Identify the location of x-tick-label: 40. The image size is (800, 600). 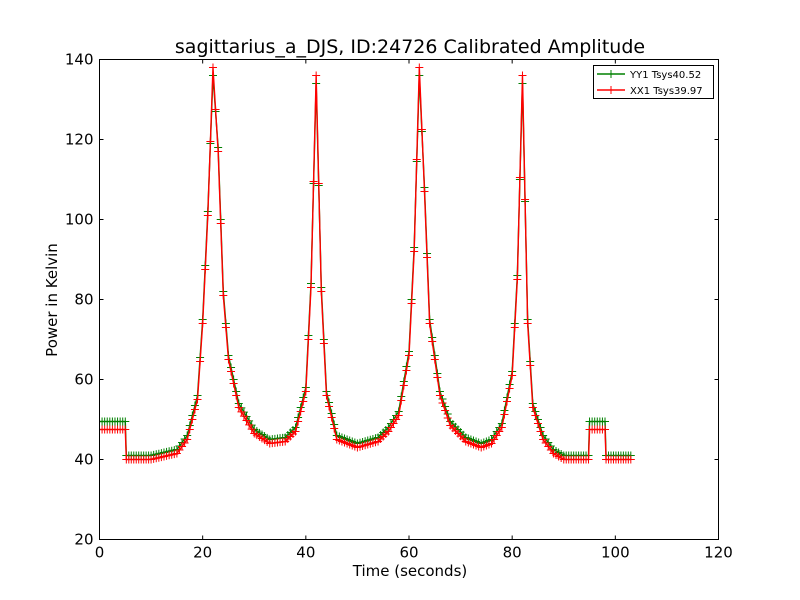
(305, 553).